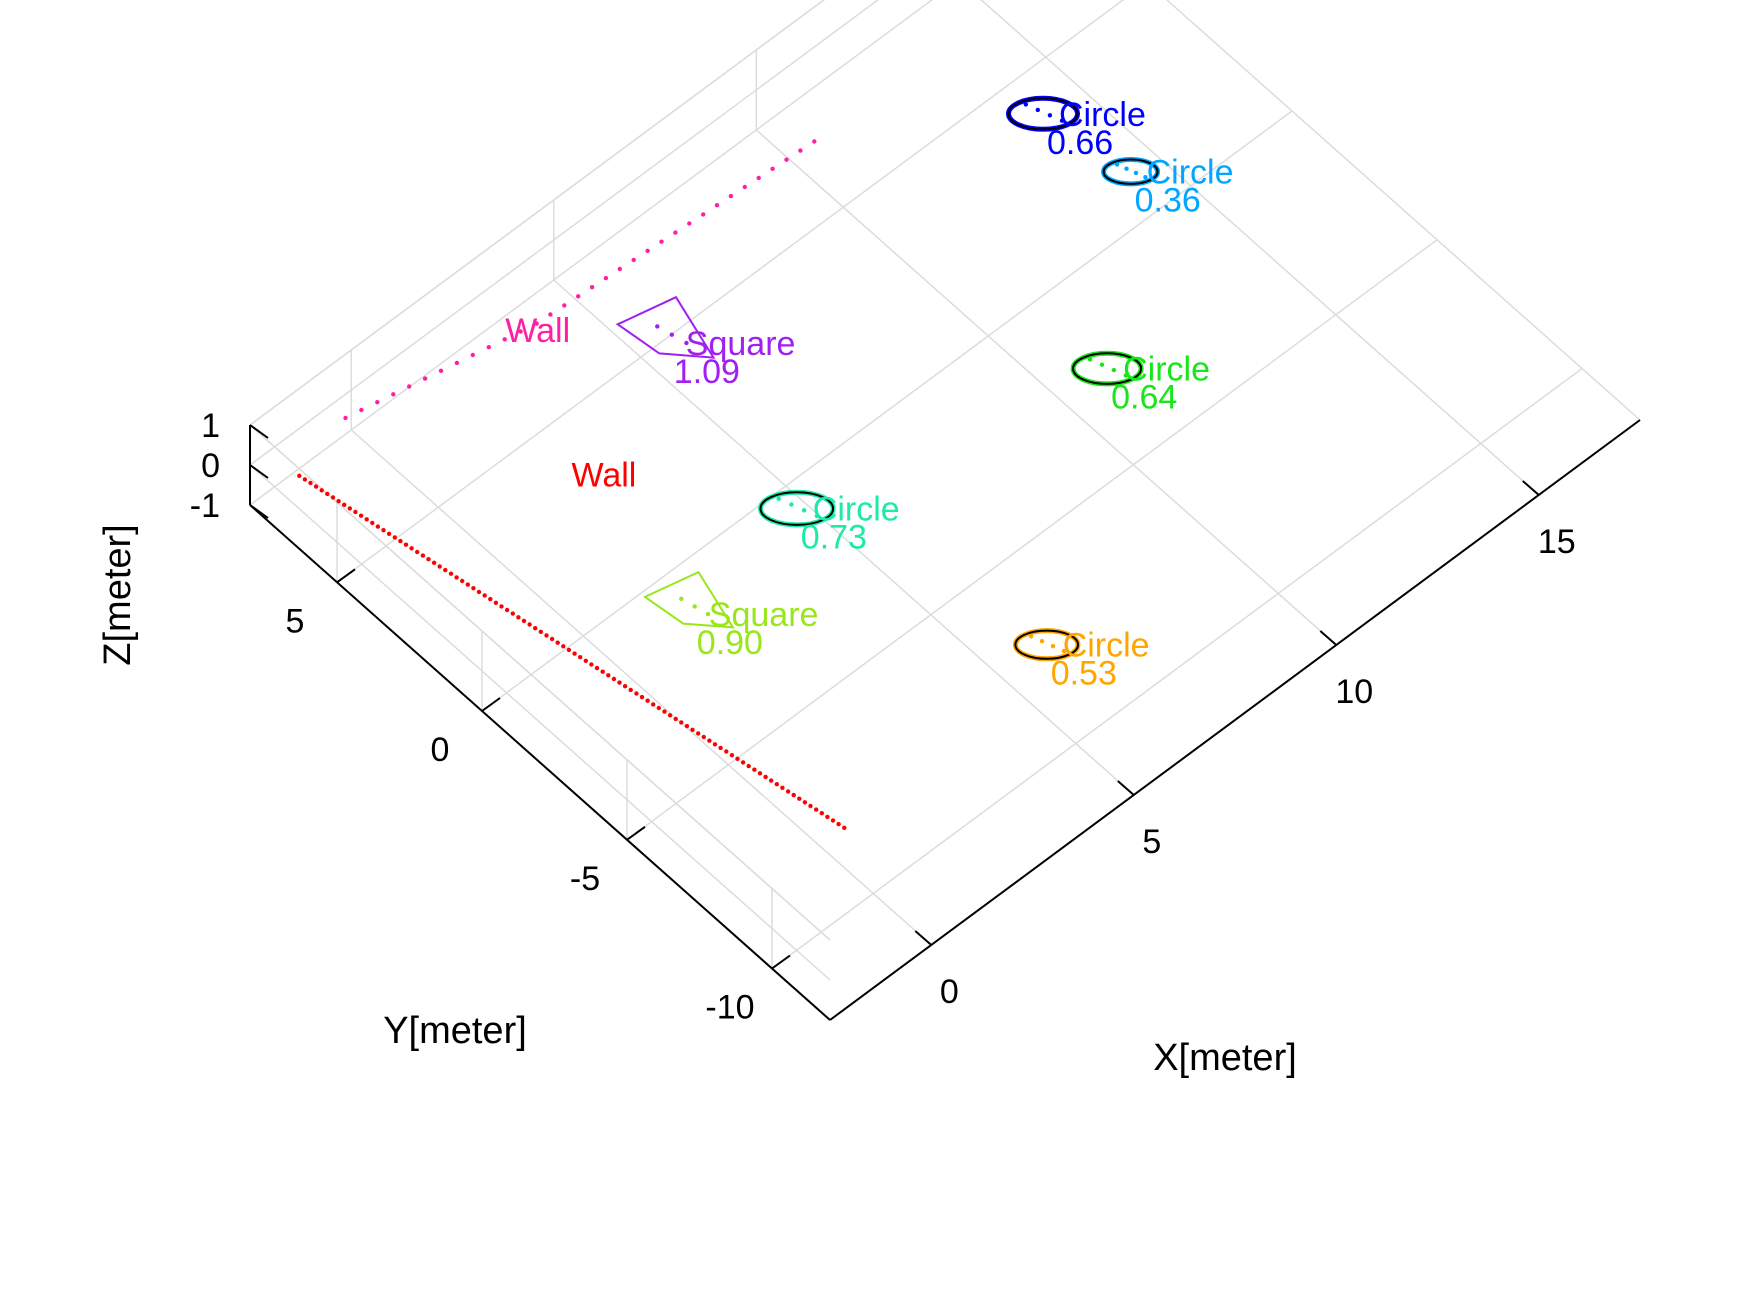  What do you see at coordinates (797, 508) in the screenshot?
I see `circle-outline-inner` at bounding box center [797, 508].